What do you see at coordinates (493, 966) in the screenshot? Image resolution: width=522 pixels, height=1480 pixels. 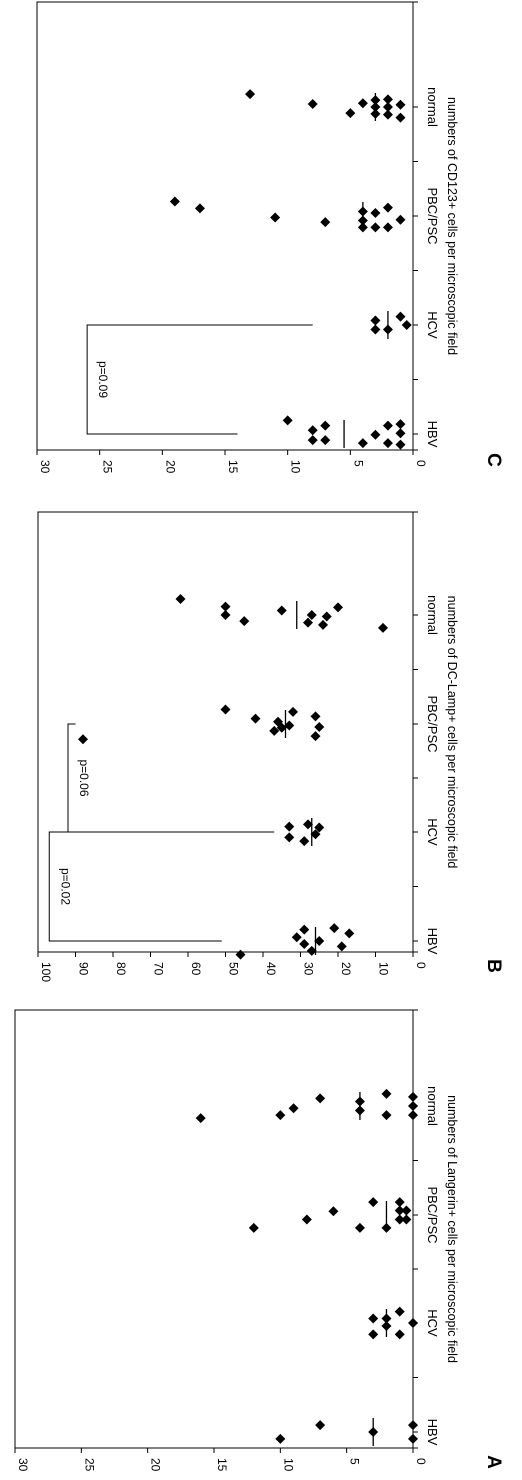 I see `panel-letter: B` at bounding box center [493, 966].